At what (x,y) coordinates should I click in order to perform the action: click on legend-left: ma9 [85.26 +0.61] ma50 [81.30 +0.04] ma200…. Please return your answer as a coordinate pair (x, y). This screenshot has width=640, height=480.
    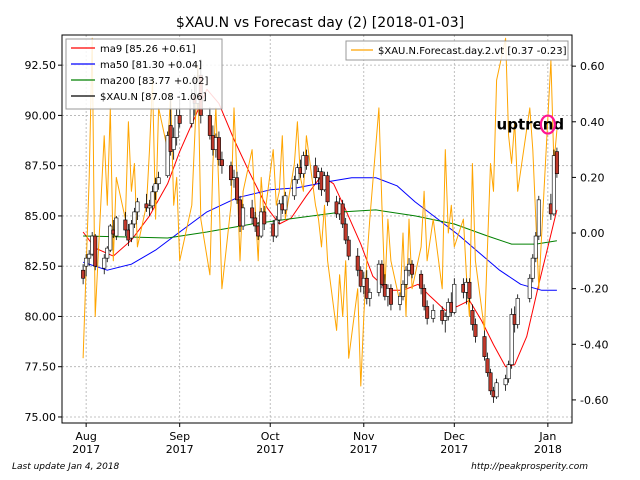
    Looking at the image, I should click on (144, 74).